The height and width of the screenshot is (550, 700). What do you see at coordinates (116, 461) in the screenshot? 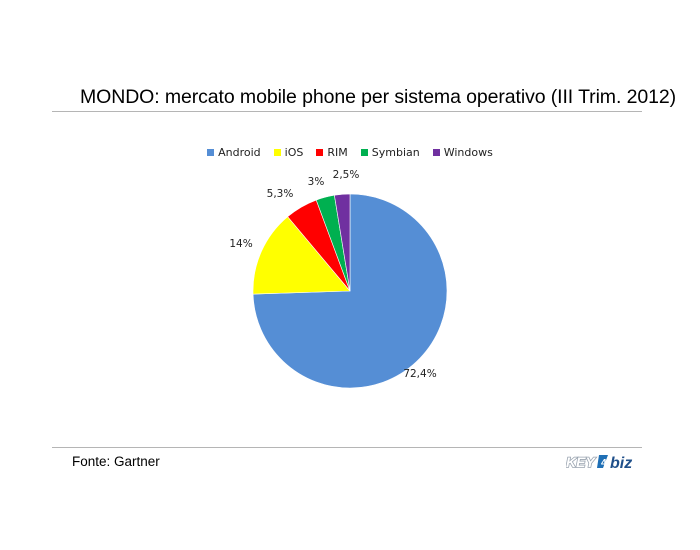
I see `source-note: Fonte: Gartner` at bounding box center [116, 461].